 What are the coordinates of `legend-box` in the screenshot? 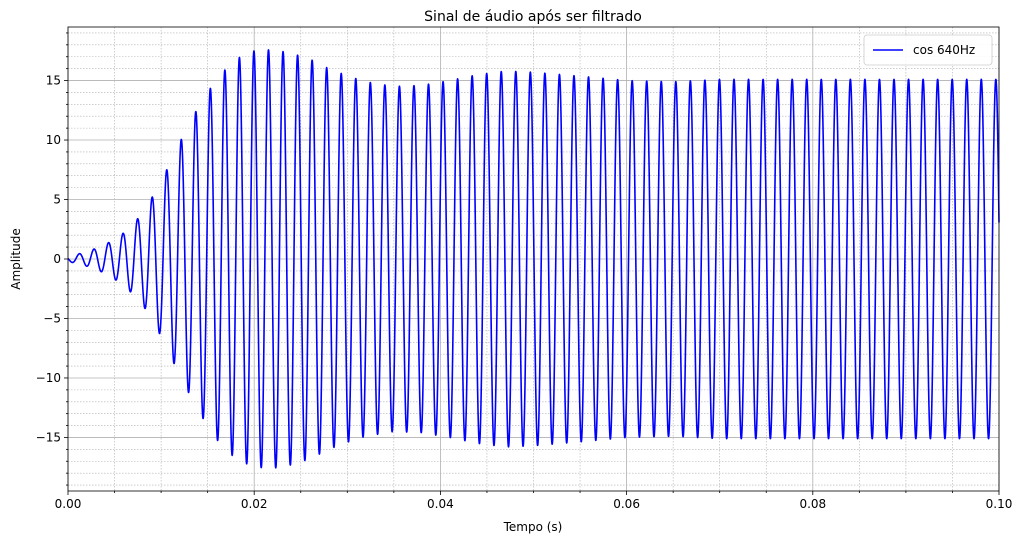 It's located at (928, 50).